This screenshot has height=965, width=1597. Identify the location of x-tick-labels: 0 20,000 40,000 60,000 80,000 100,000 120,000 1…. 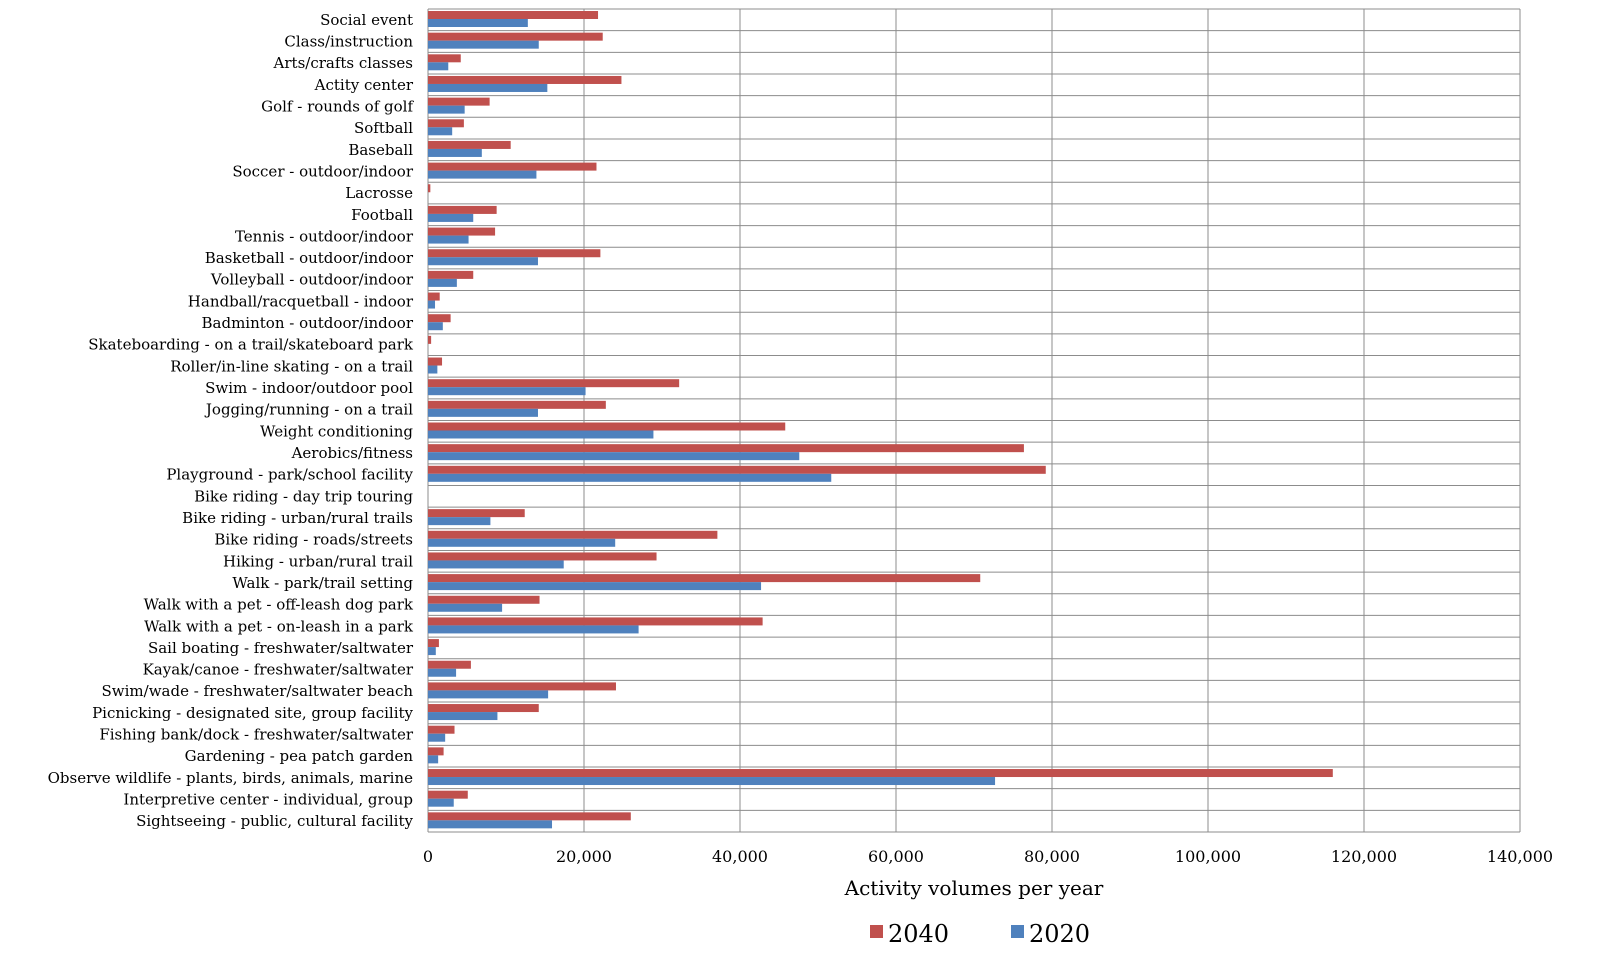
(988, 856).